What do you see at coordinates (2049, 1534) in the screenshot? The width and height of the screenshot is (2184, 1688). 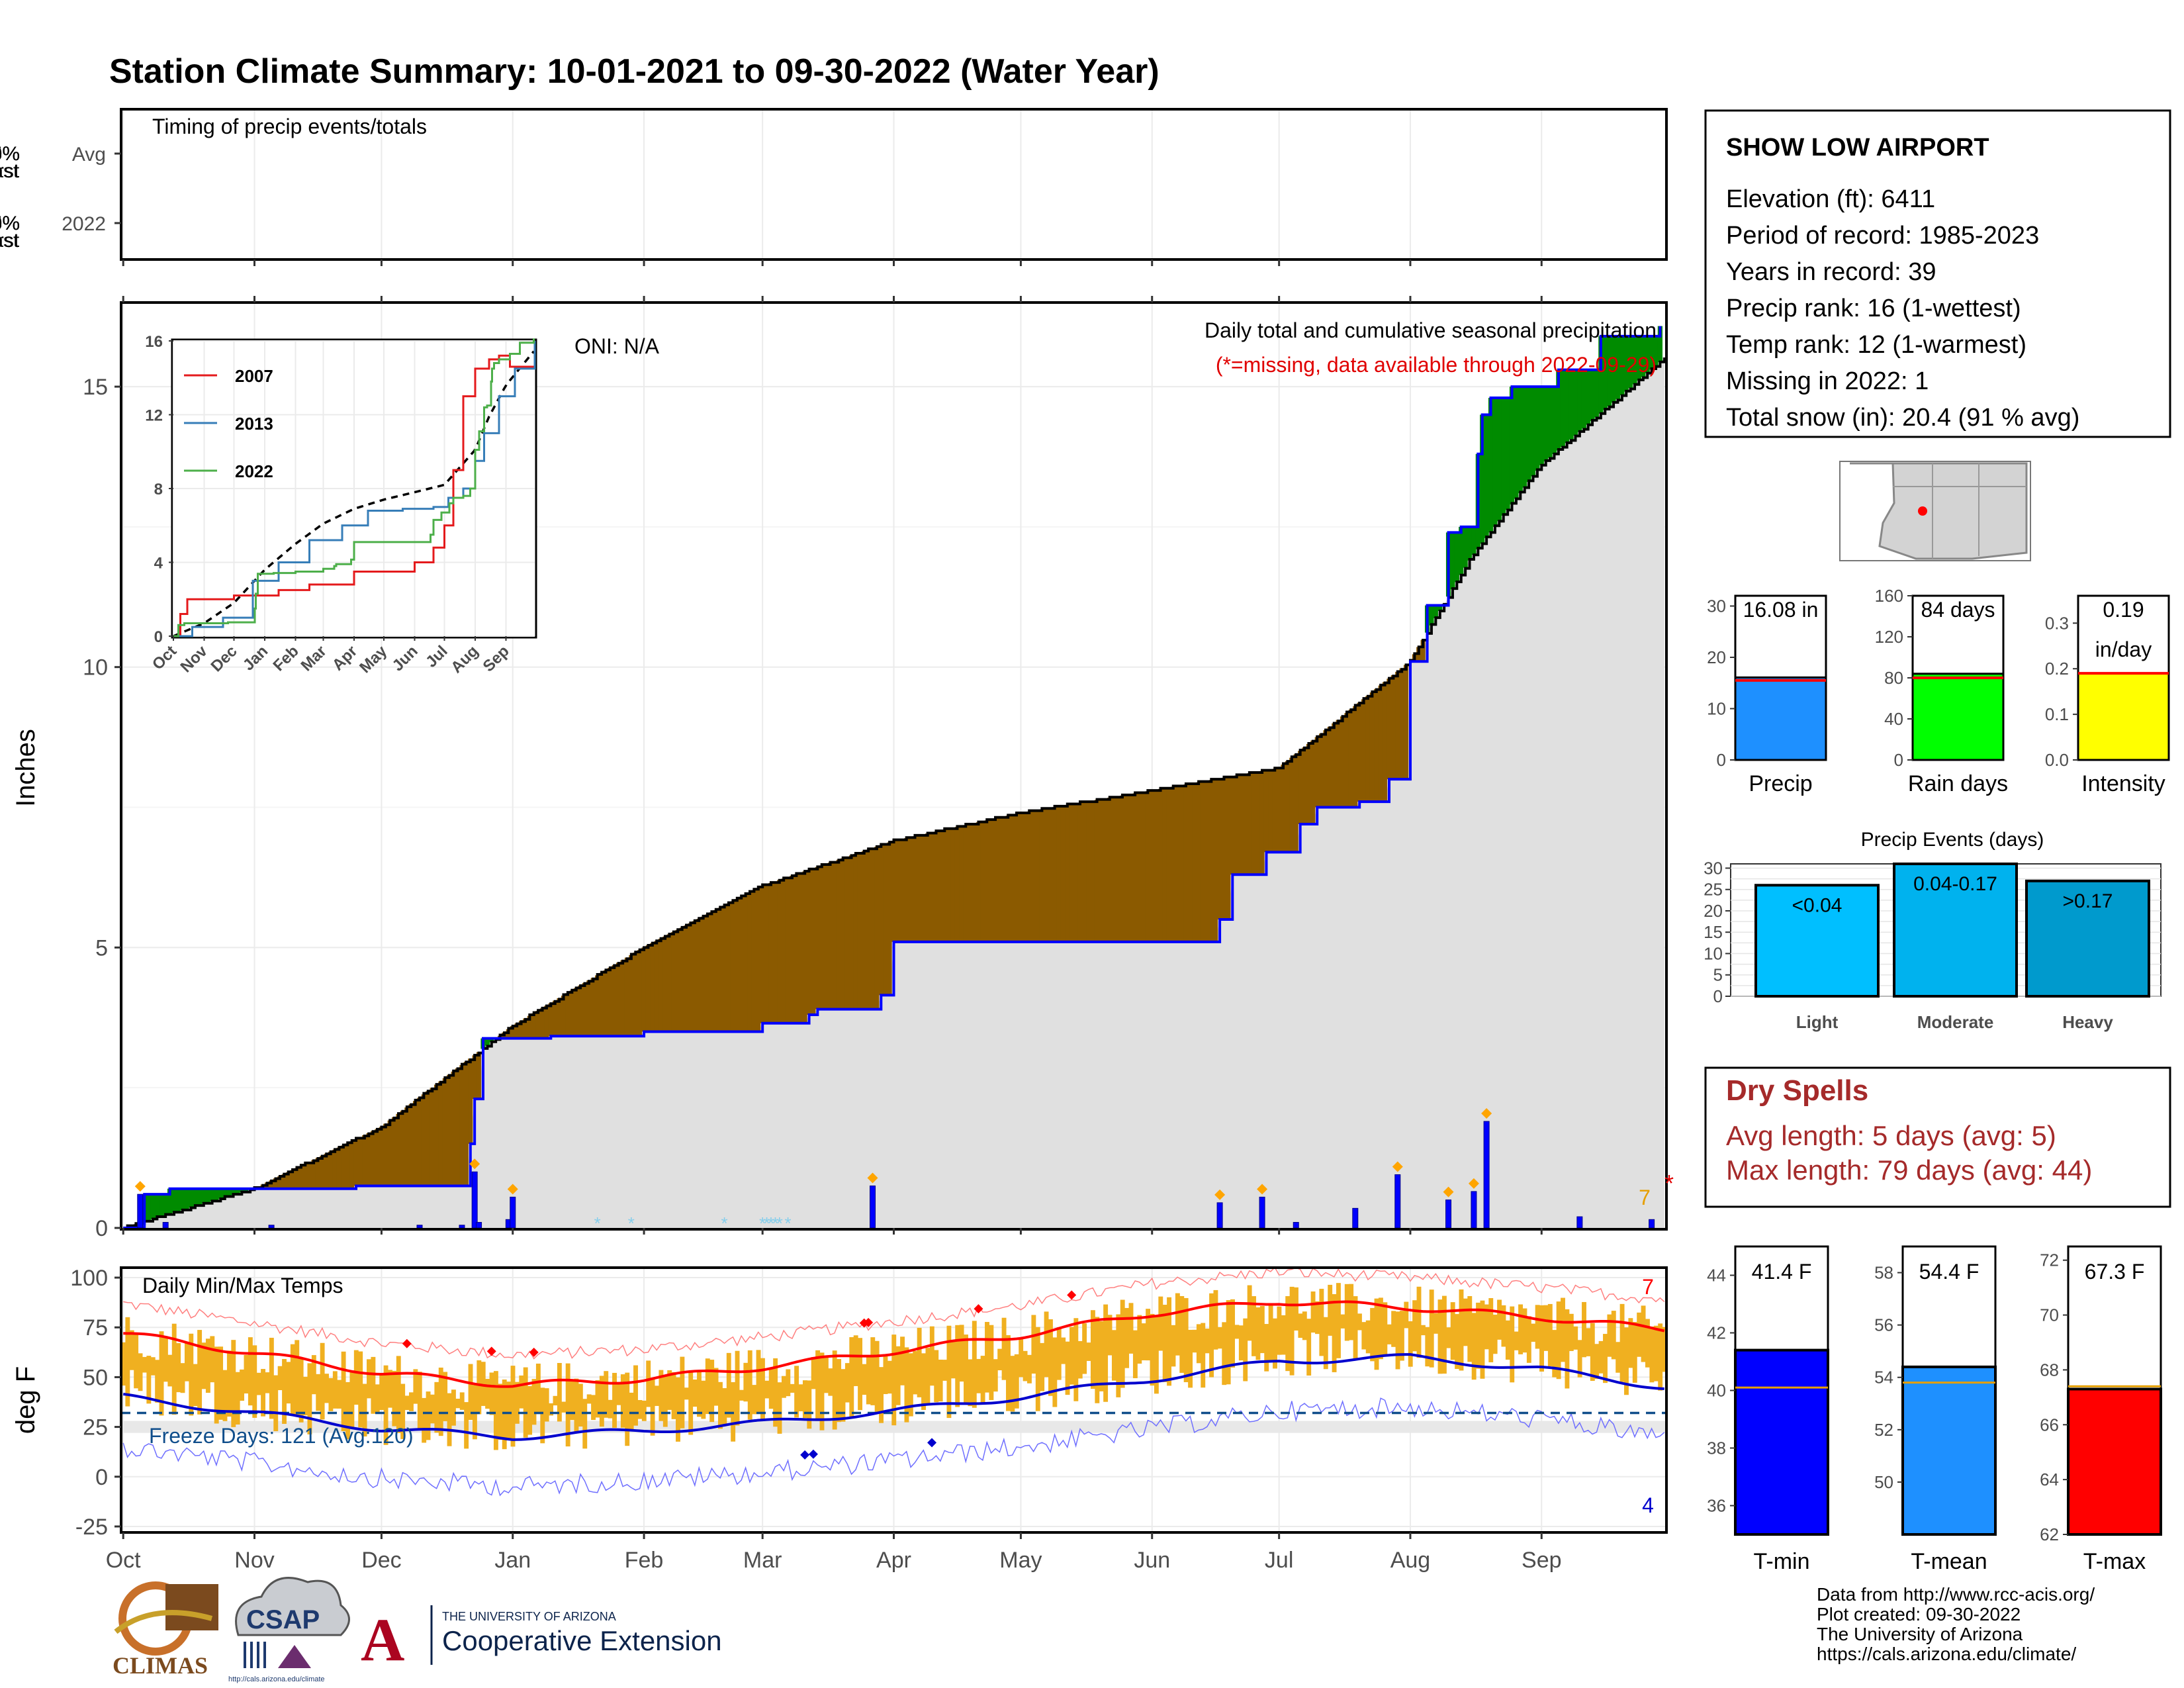 I see `temp-summary-y-tick-label: 62` at bounding box center [2049, 1534].